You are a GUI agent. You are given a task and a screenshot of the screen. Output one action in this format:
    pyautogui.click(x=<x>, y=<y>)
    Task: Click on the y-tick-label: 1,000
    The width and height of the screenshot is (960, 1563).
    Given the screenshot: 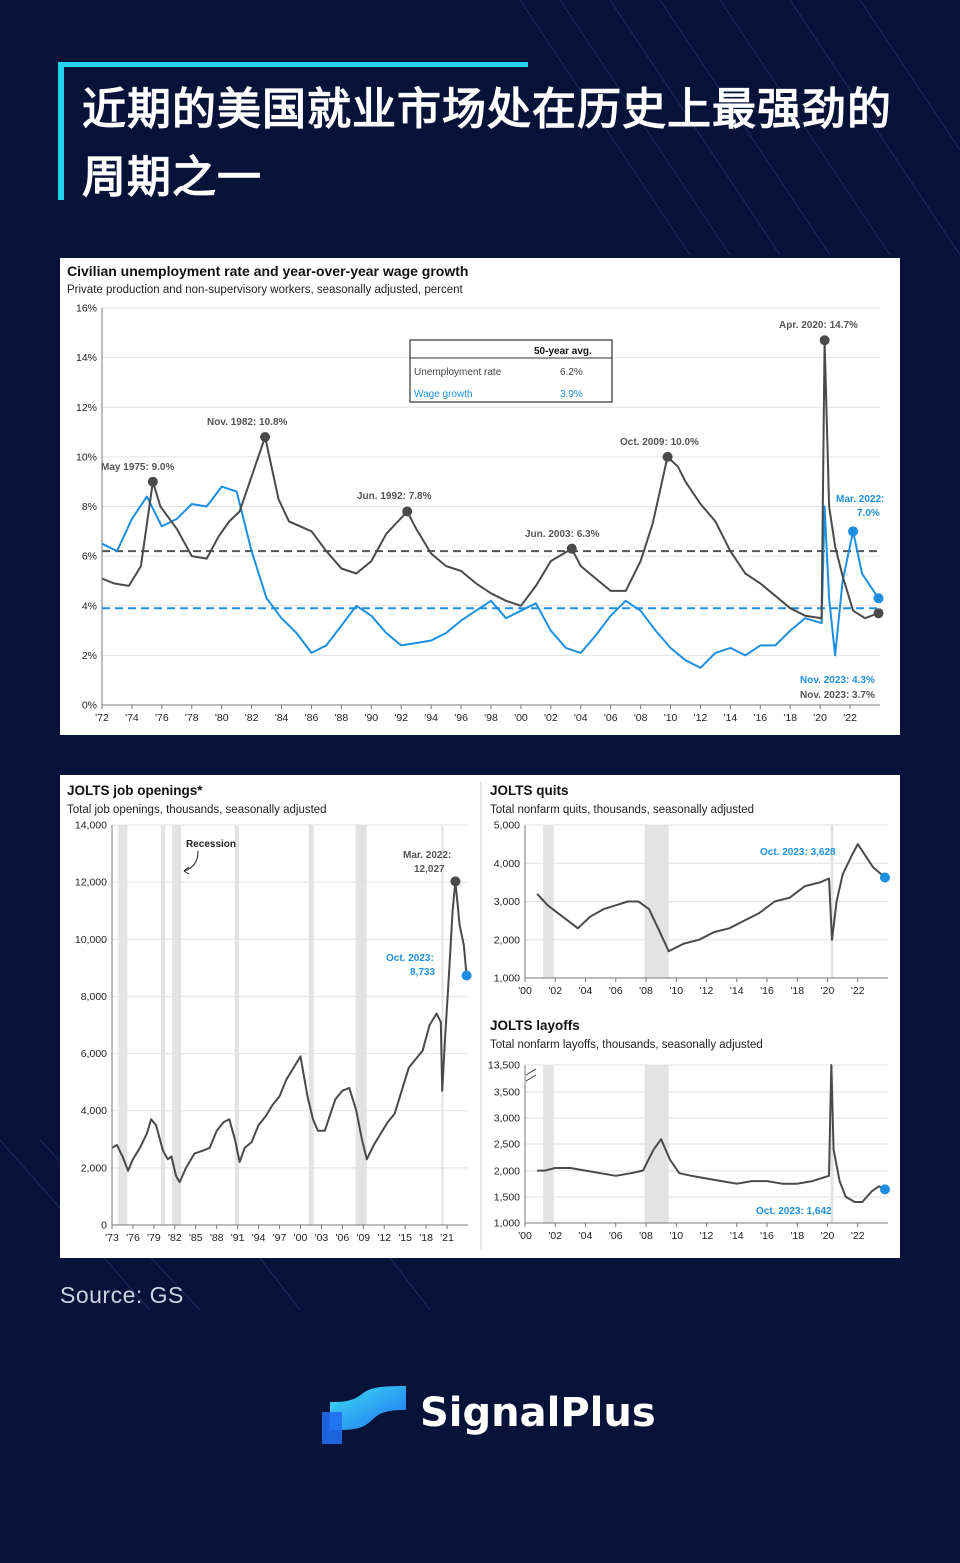 What is the action you would take?
    pyautogui.click(x=507, y=979)
    